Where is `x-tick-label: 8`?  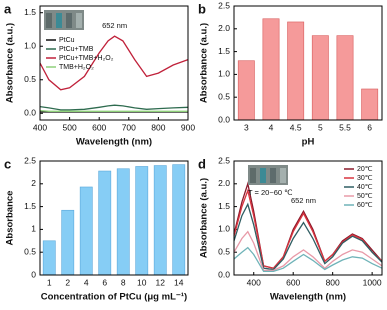 x-tick-label: 8 is located at coordinates (123, 282).